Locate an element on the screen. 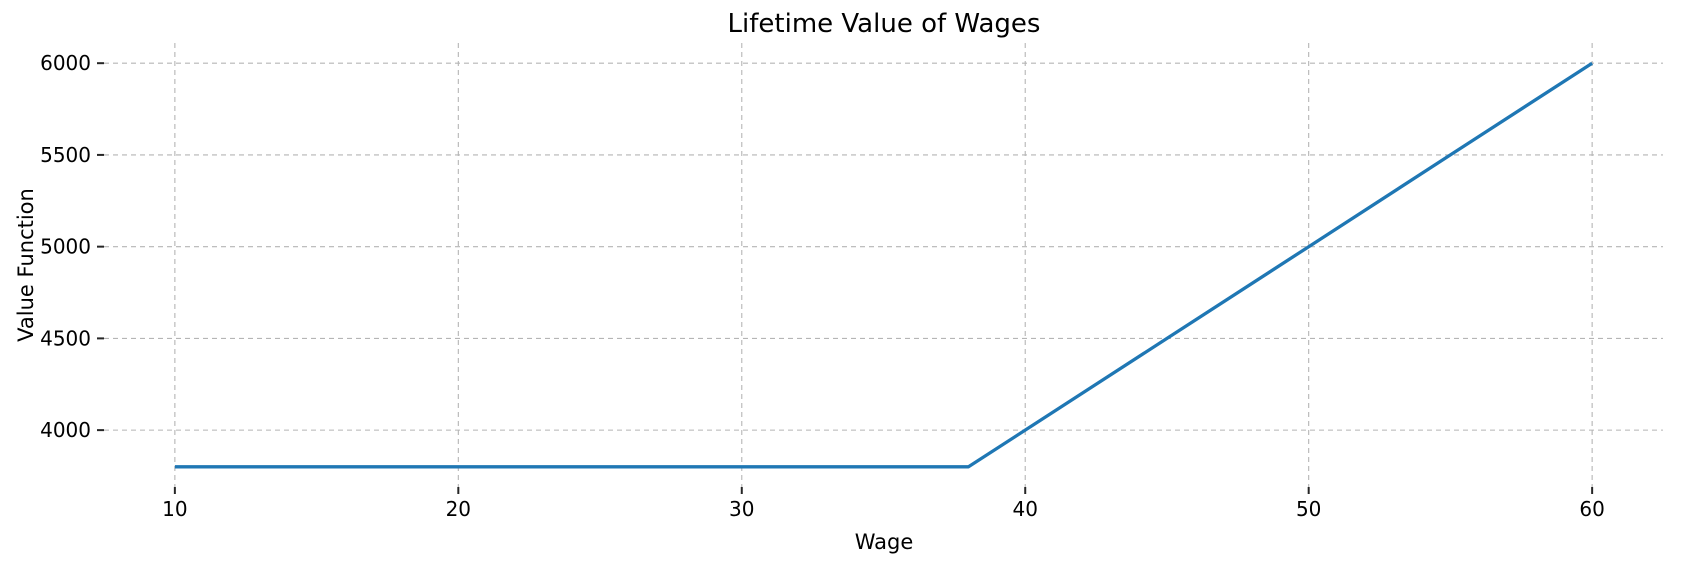 The image size is (1683, 563). y-tick-label: 4500 is located at coordinates (65, 338).